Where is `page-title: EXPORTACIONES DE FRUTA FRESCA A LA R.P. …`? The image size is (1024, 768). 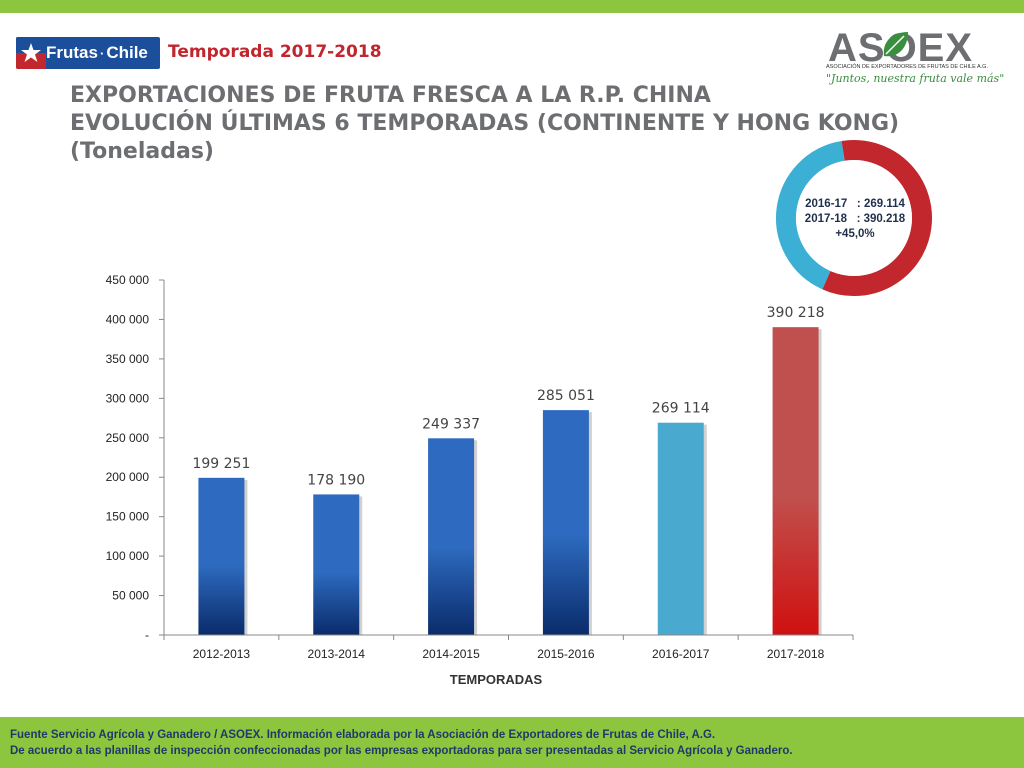
page-title: EXPORTACIONES DE FRUTA FRESCA A LA R.P. … is located at coordinates (484, 124).